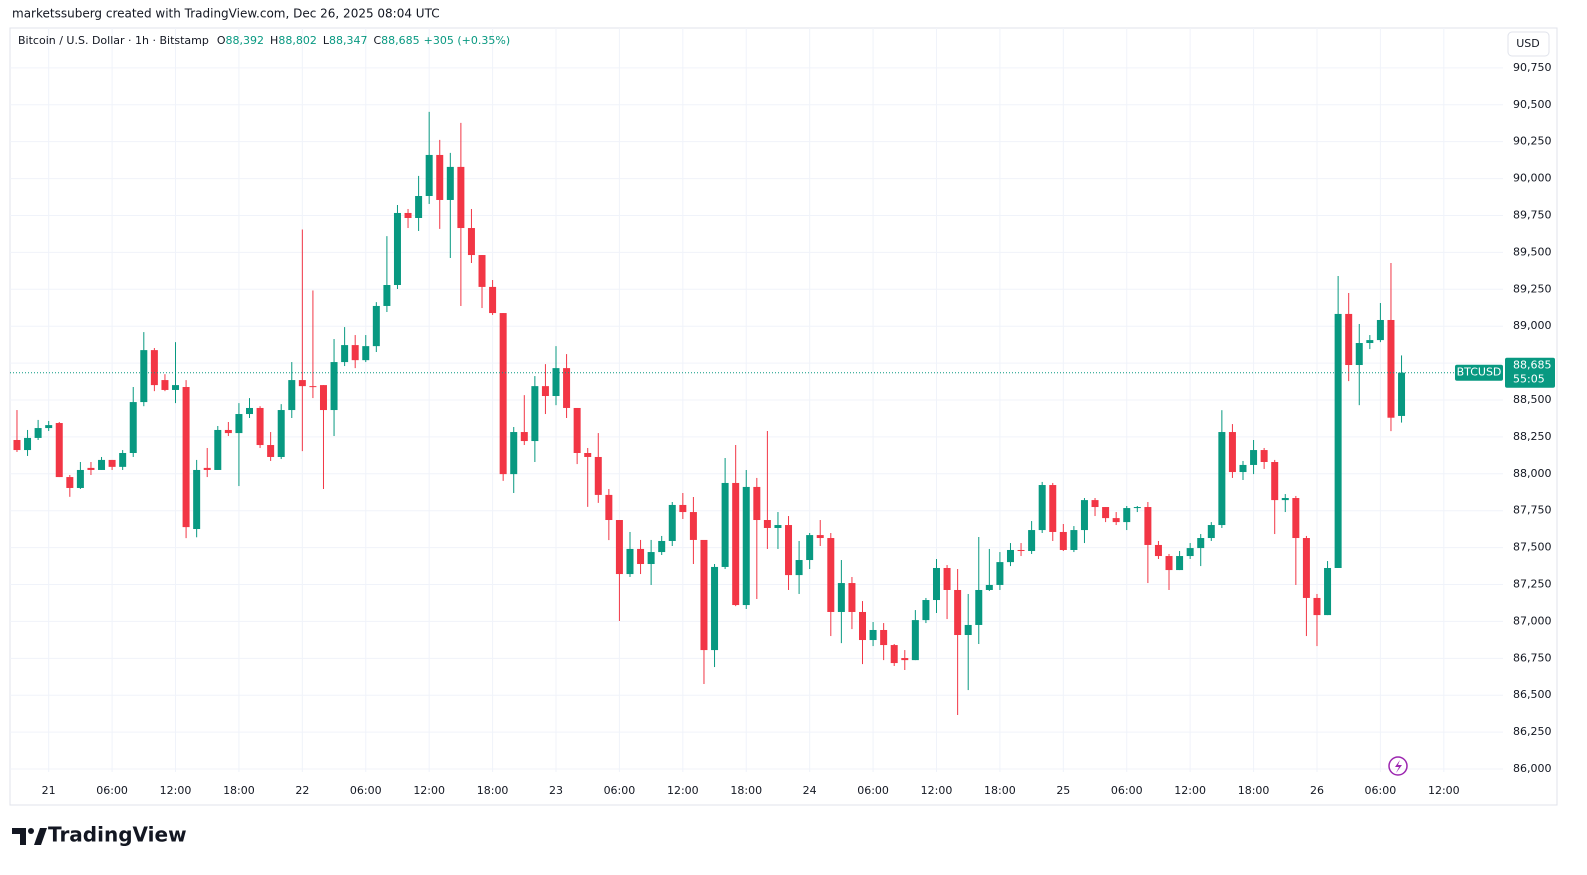 Image resolution: width=1587 pixels, height=875 pixels. What do you see at coordinates (1532, 436) in the screenshot?
I see `y-tick-label: 88,250` at bounding box center [1532, 436].